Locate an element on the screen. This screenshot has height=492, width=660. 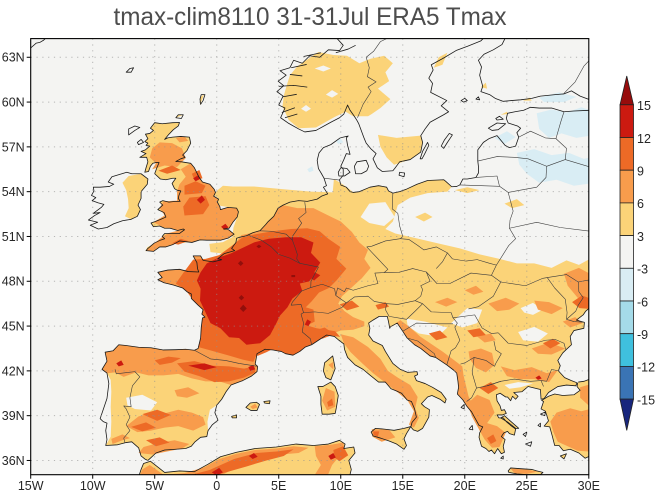
svg-text: 63N is located at coordinates (13, 58).